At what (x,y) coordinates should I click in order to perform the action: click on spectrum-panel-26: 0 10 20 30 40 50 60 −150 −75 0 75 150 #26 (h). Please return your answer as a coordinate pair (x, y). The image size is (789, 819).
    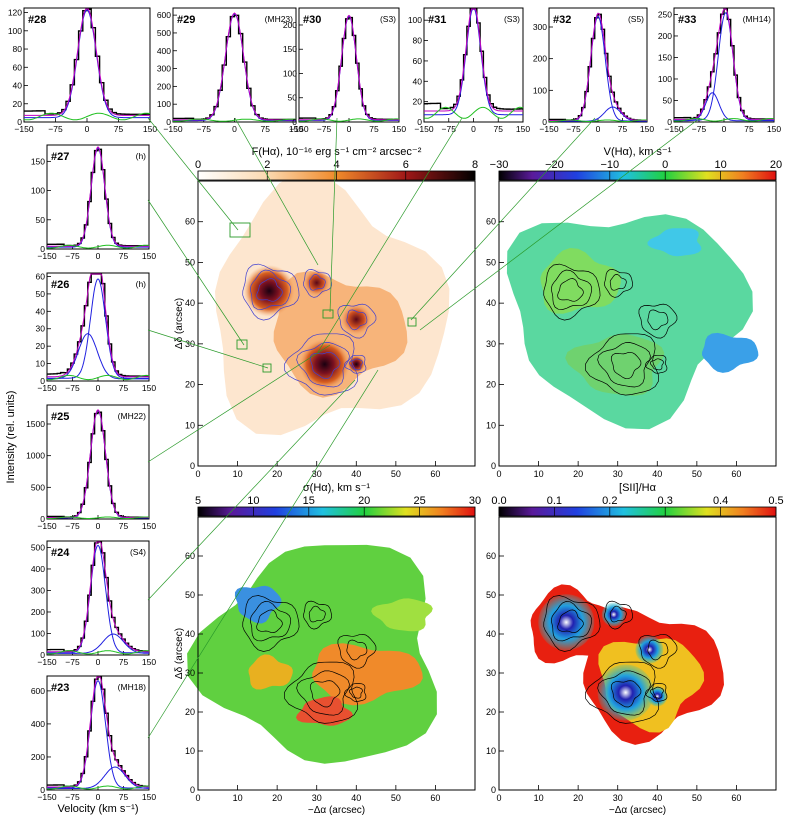
    Looking at the image, I should click on (96, 332).